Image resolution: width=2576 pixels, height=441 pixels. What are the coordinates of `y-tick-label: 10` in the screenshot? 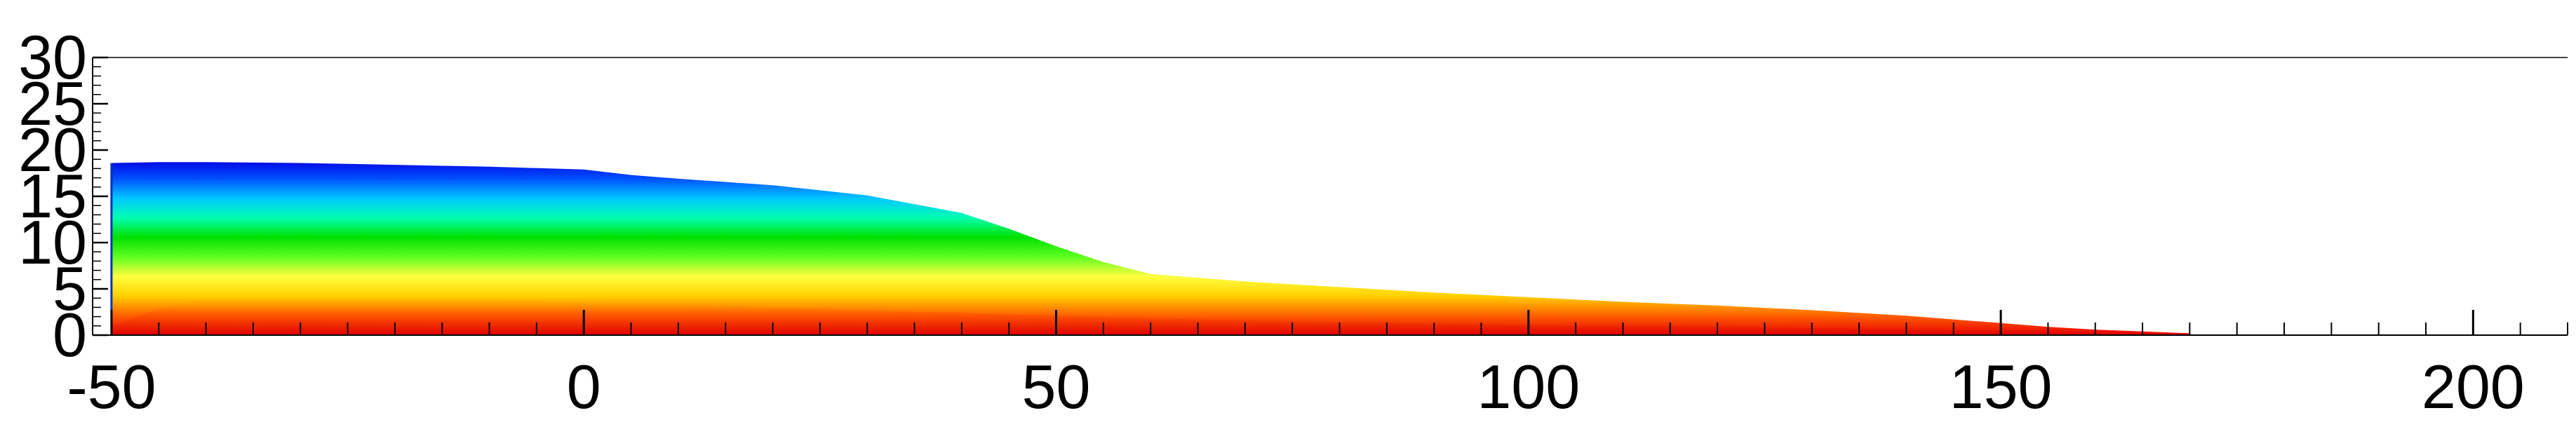 It's located at (53, 243).